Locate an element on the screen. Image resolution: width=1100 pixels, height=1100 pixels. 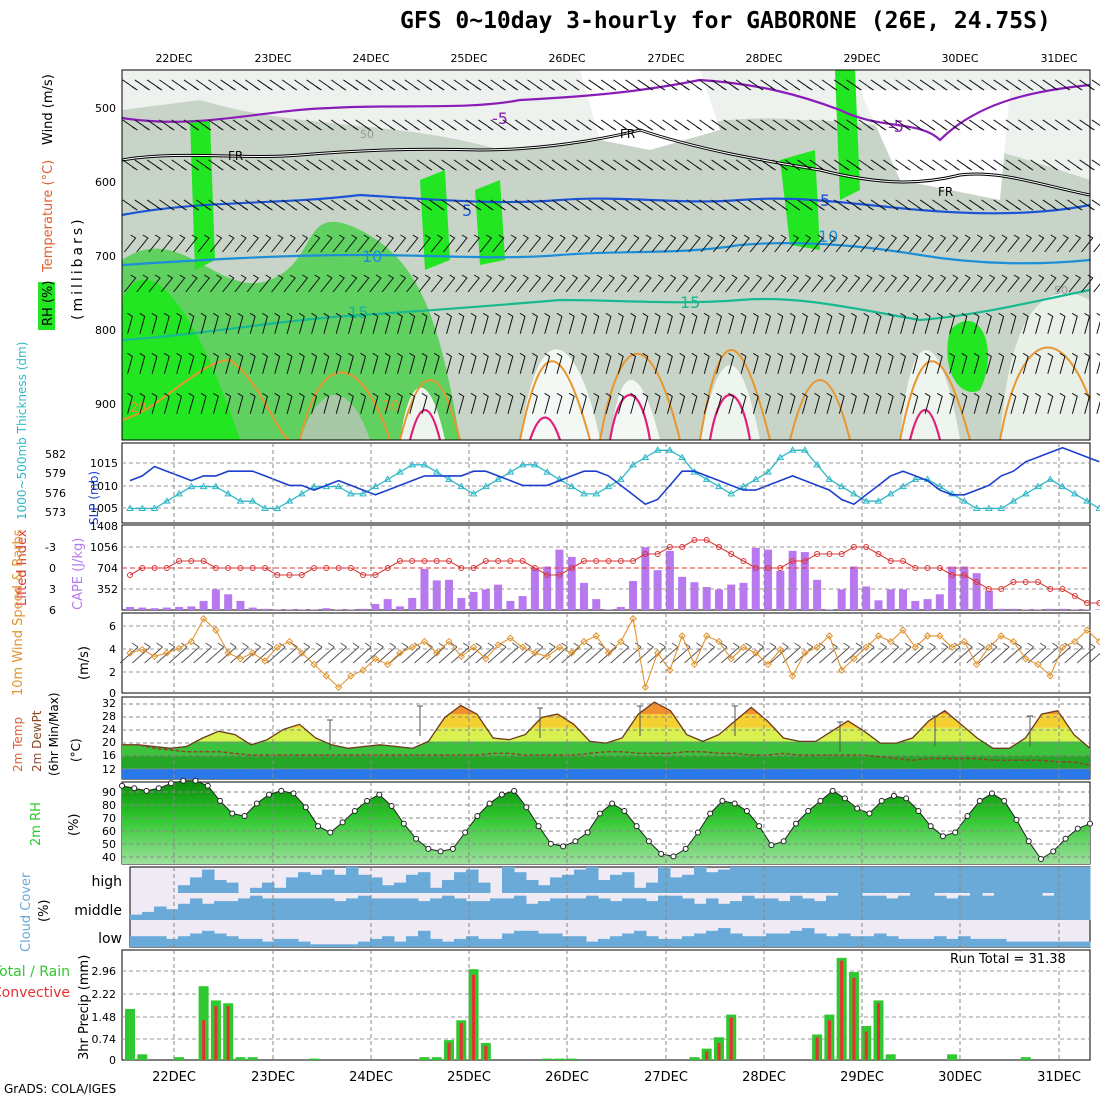
precip-tick: 2.22 is located at coordinates (104, 994).